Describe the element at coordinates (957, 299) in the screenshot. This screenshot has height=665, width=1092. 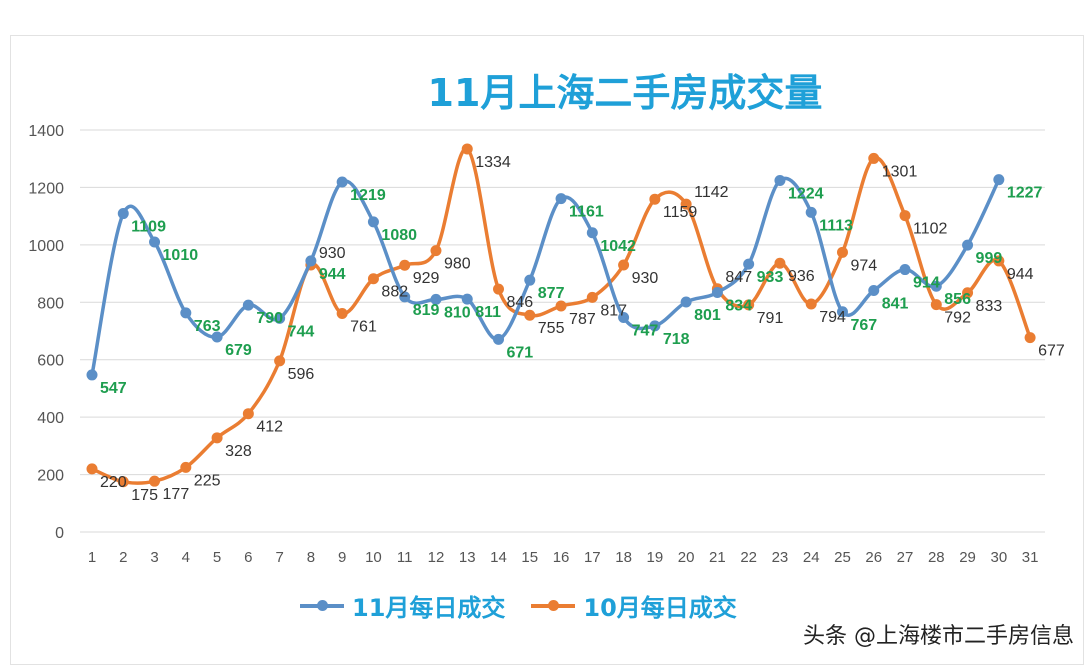
I see `data-label: 856` at that location.